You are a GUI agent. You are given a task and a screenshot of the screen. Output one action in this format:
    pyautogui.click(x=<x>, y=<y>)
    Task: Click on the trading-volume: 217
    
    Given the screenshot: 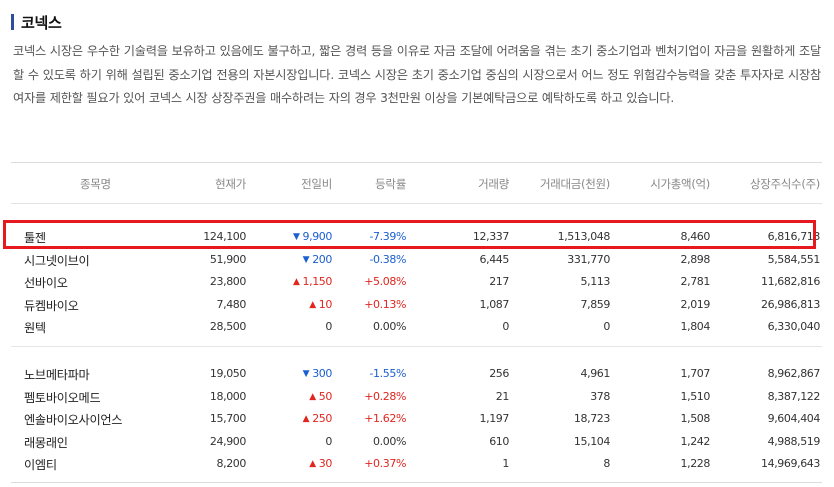 What is the action you would take?
    pyautogui.click(x=499, y=282)
    